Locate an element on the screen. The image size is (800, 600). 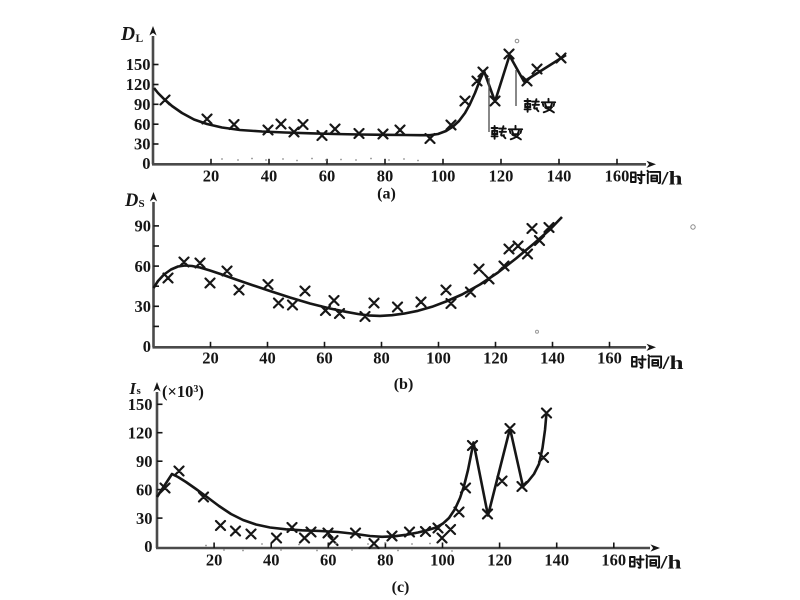
svg-text: L is located at coordinates (140, 39).